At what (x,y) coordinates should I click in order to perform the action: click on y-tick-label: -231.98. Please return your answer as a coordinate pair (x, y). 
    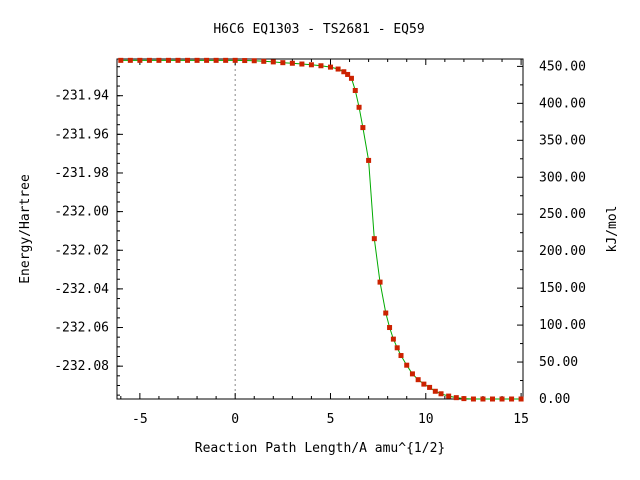
    Looking at the image, I should click on (81, 173).